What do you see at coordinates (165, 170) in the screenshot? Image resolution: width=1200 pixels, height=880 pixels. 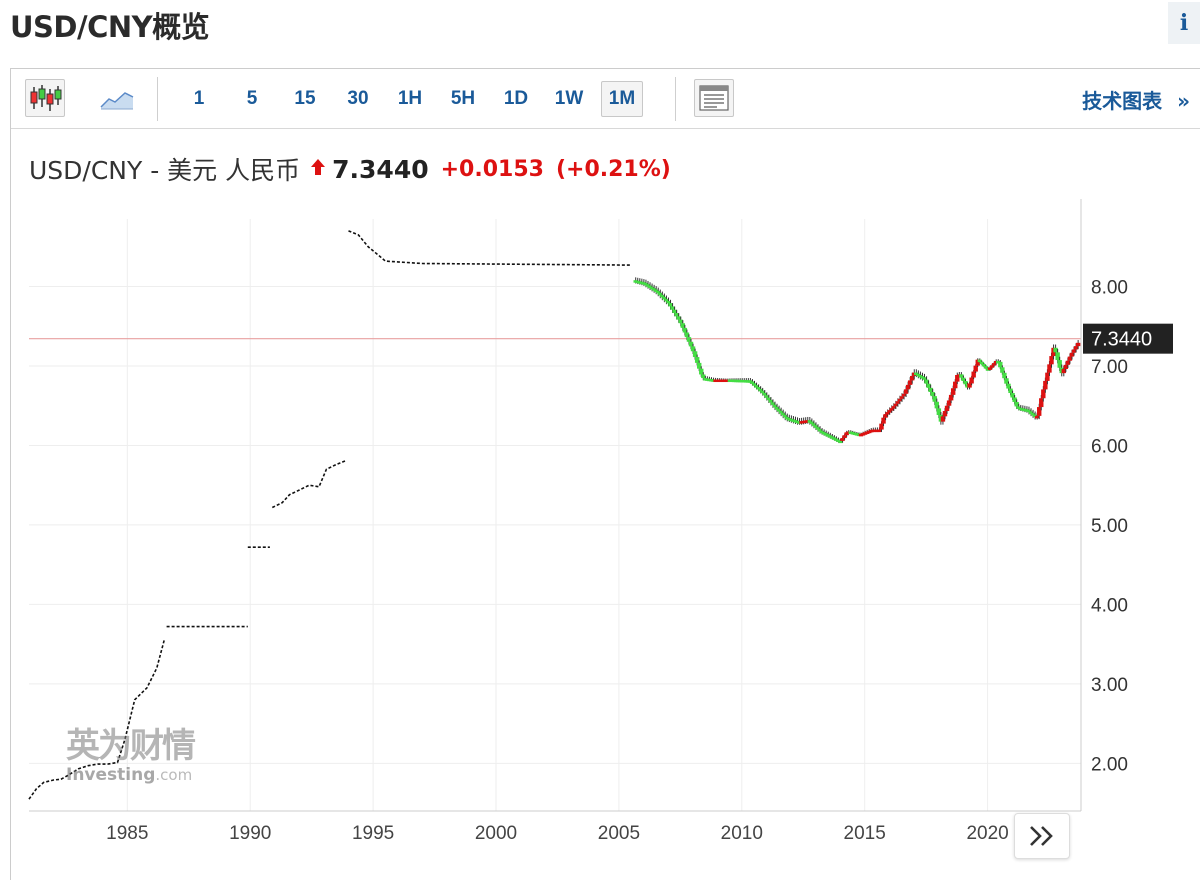 I see `instrument-name: USD/CNY - 美元 人民币` at bounding box center [165, 170].